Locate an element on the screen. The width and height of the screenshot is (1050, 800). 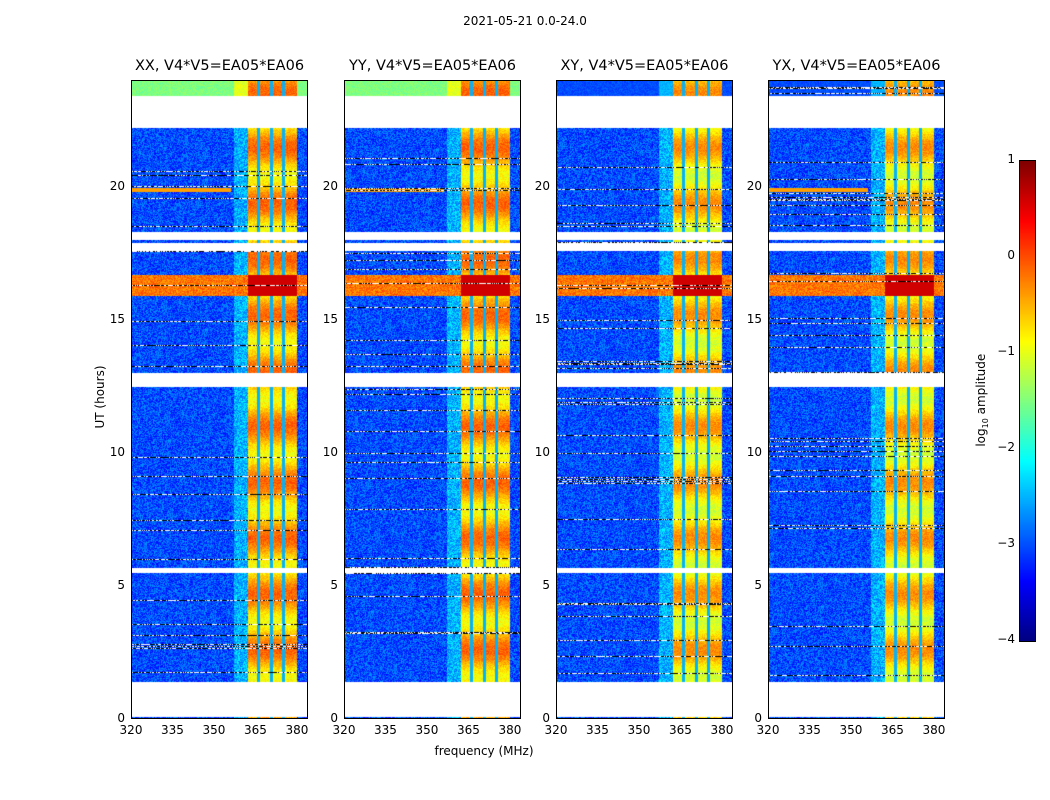
panel-title: YX, V4*V5=EA05*EA06 is located at coordinates (856, 66).